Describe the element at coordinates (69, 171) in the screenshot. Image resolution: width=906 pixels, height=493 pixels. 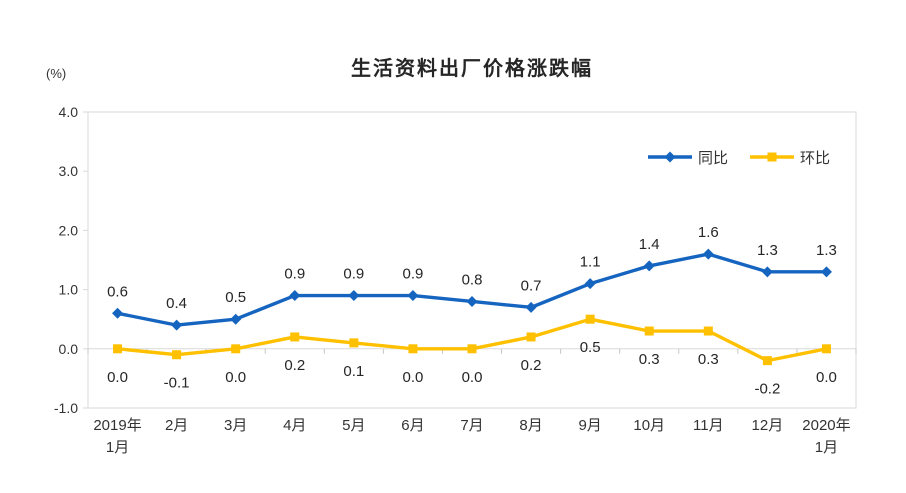
I see `y-axis-tick-label: 3.0` at that location.